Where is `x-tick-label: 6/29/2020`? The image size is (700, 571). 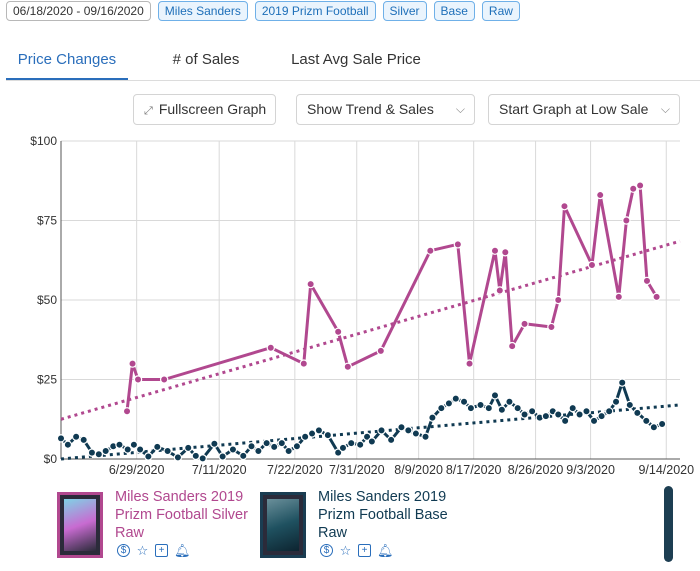
x-tick-label: 6/29/2020 is located at coordinates (137, 470).